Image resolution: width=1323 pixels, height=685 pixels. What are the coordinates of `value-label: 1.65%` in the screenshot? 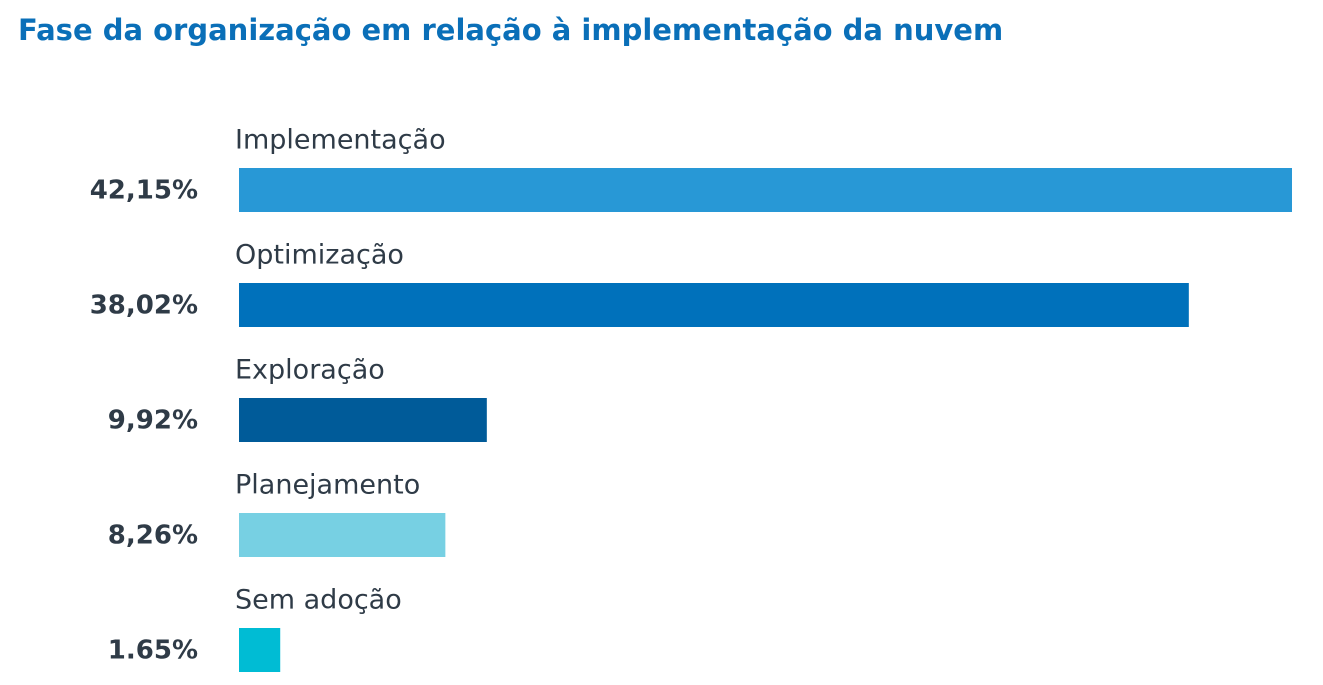 It's located at (153, 651).